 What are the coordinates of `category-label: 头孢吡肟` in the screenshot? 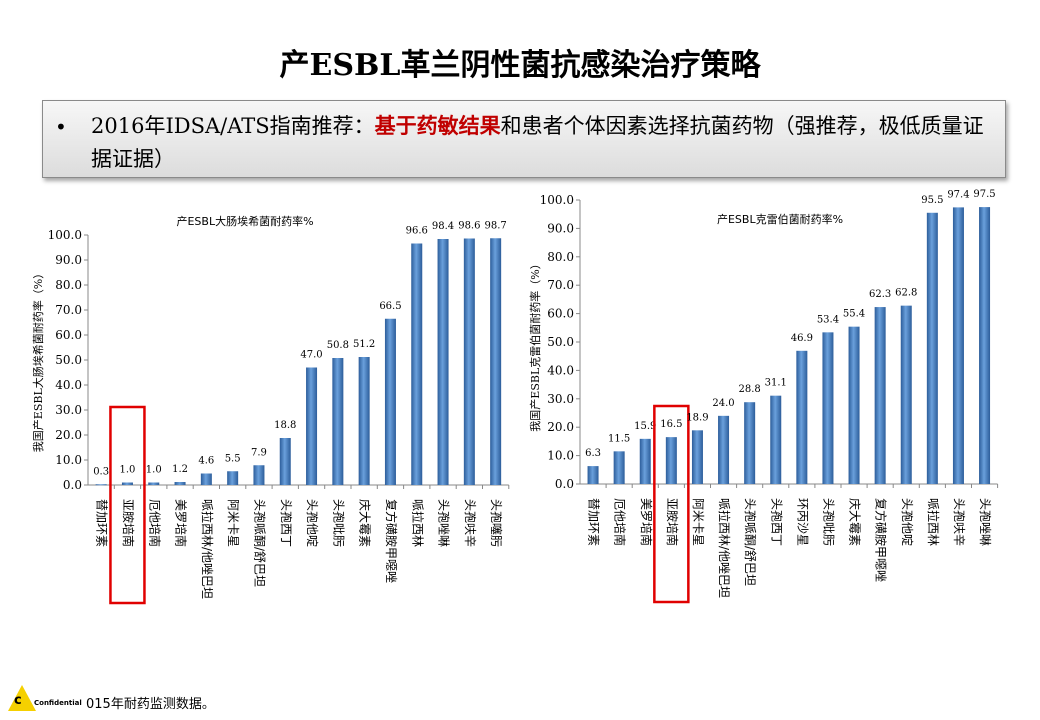 It's located at (828, 522).